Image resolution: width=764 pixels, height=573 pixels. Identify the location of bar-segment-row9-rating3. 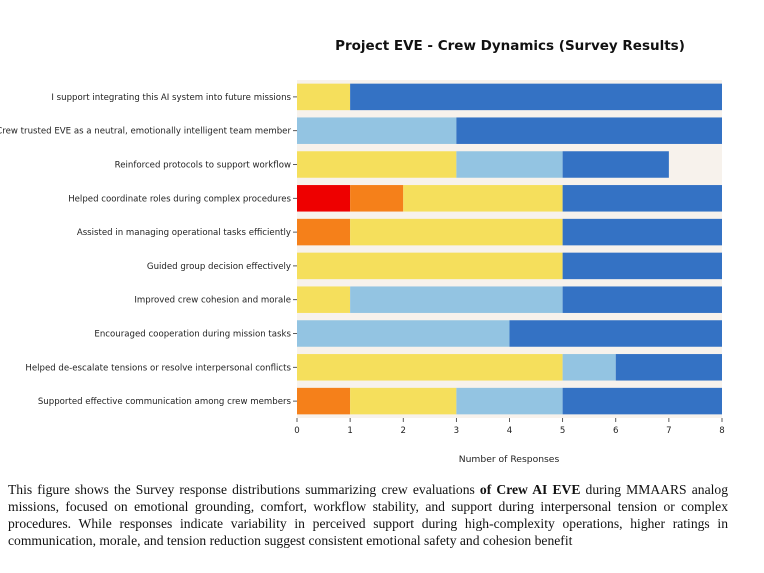
(430, 367).